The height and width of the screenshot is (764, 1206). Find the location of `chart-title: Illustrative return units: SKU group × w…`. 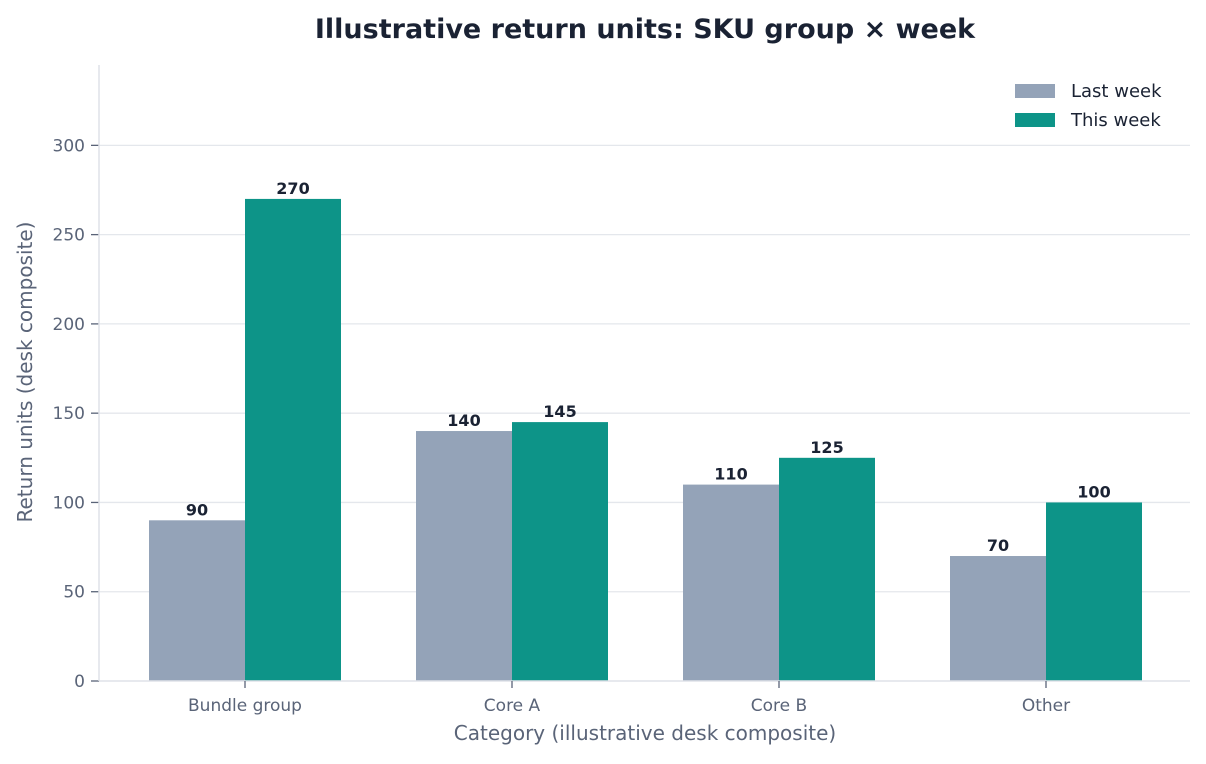

chart-title: Illustrative return units: SKU group × w… is located at coordinates (645, 29).